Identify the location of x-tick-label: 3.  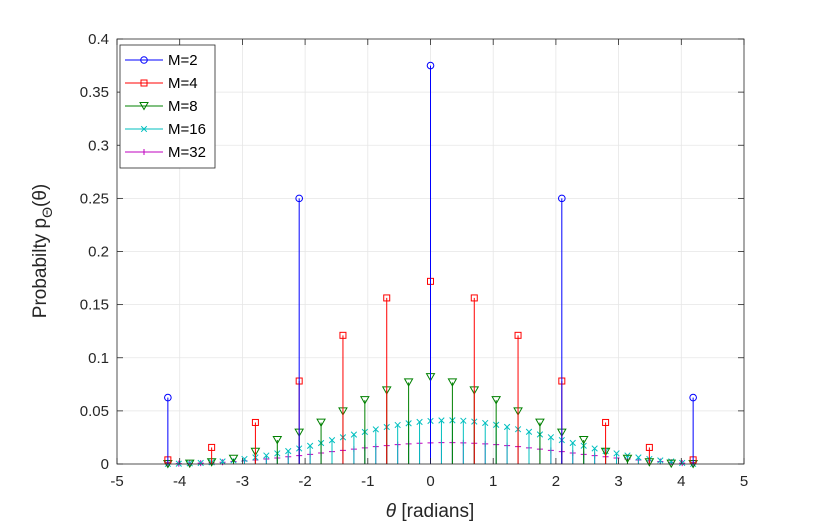
(618, 481).